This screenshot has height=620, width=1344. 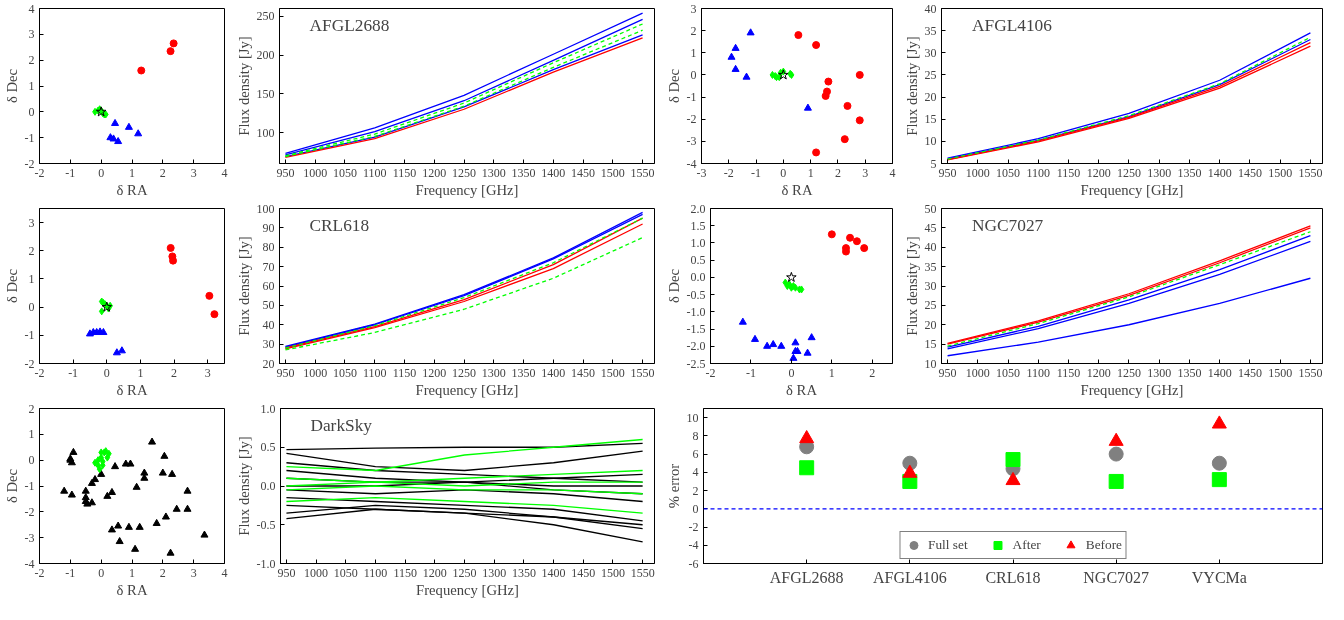 I want to click on y-tick-label: 5, so click(x=933, y=163).